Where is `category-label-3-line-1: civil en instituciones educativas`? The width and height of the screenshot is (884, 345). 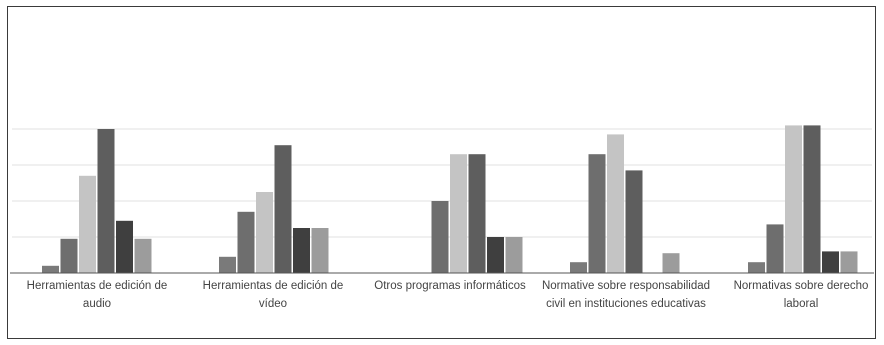 category-label-3-line-1: civil en instituciones educativas is located at coordinates (626, 304).